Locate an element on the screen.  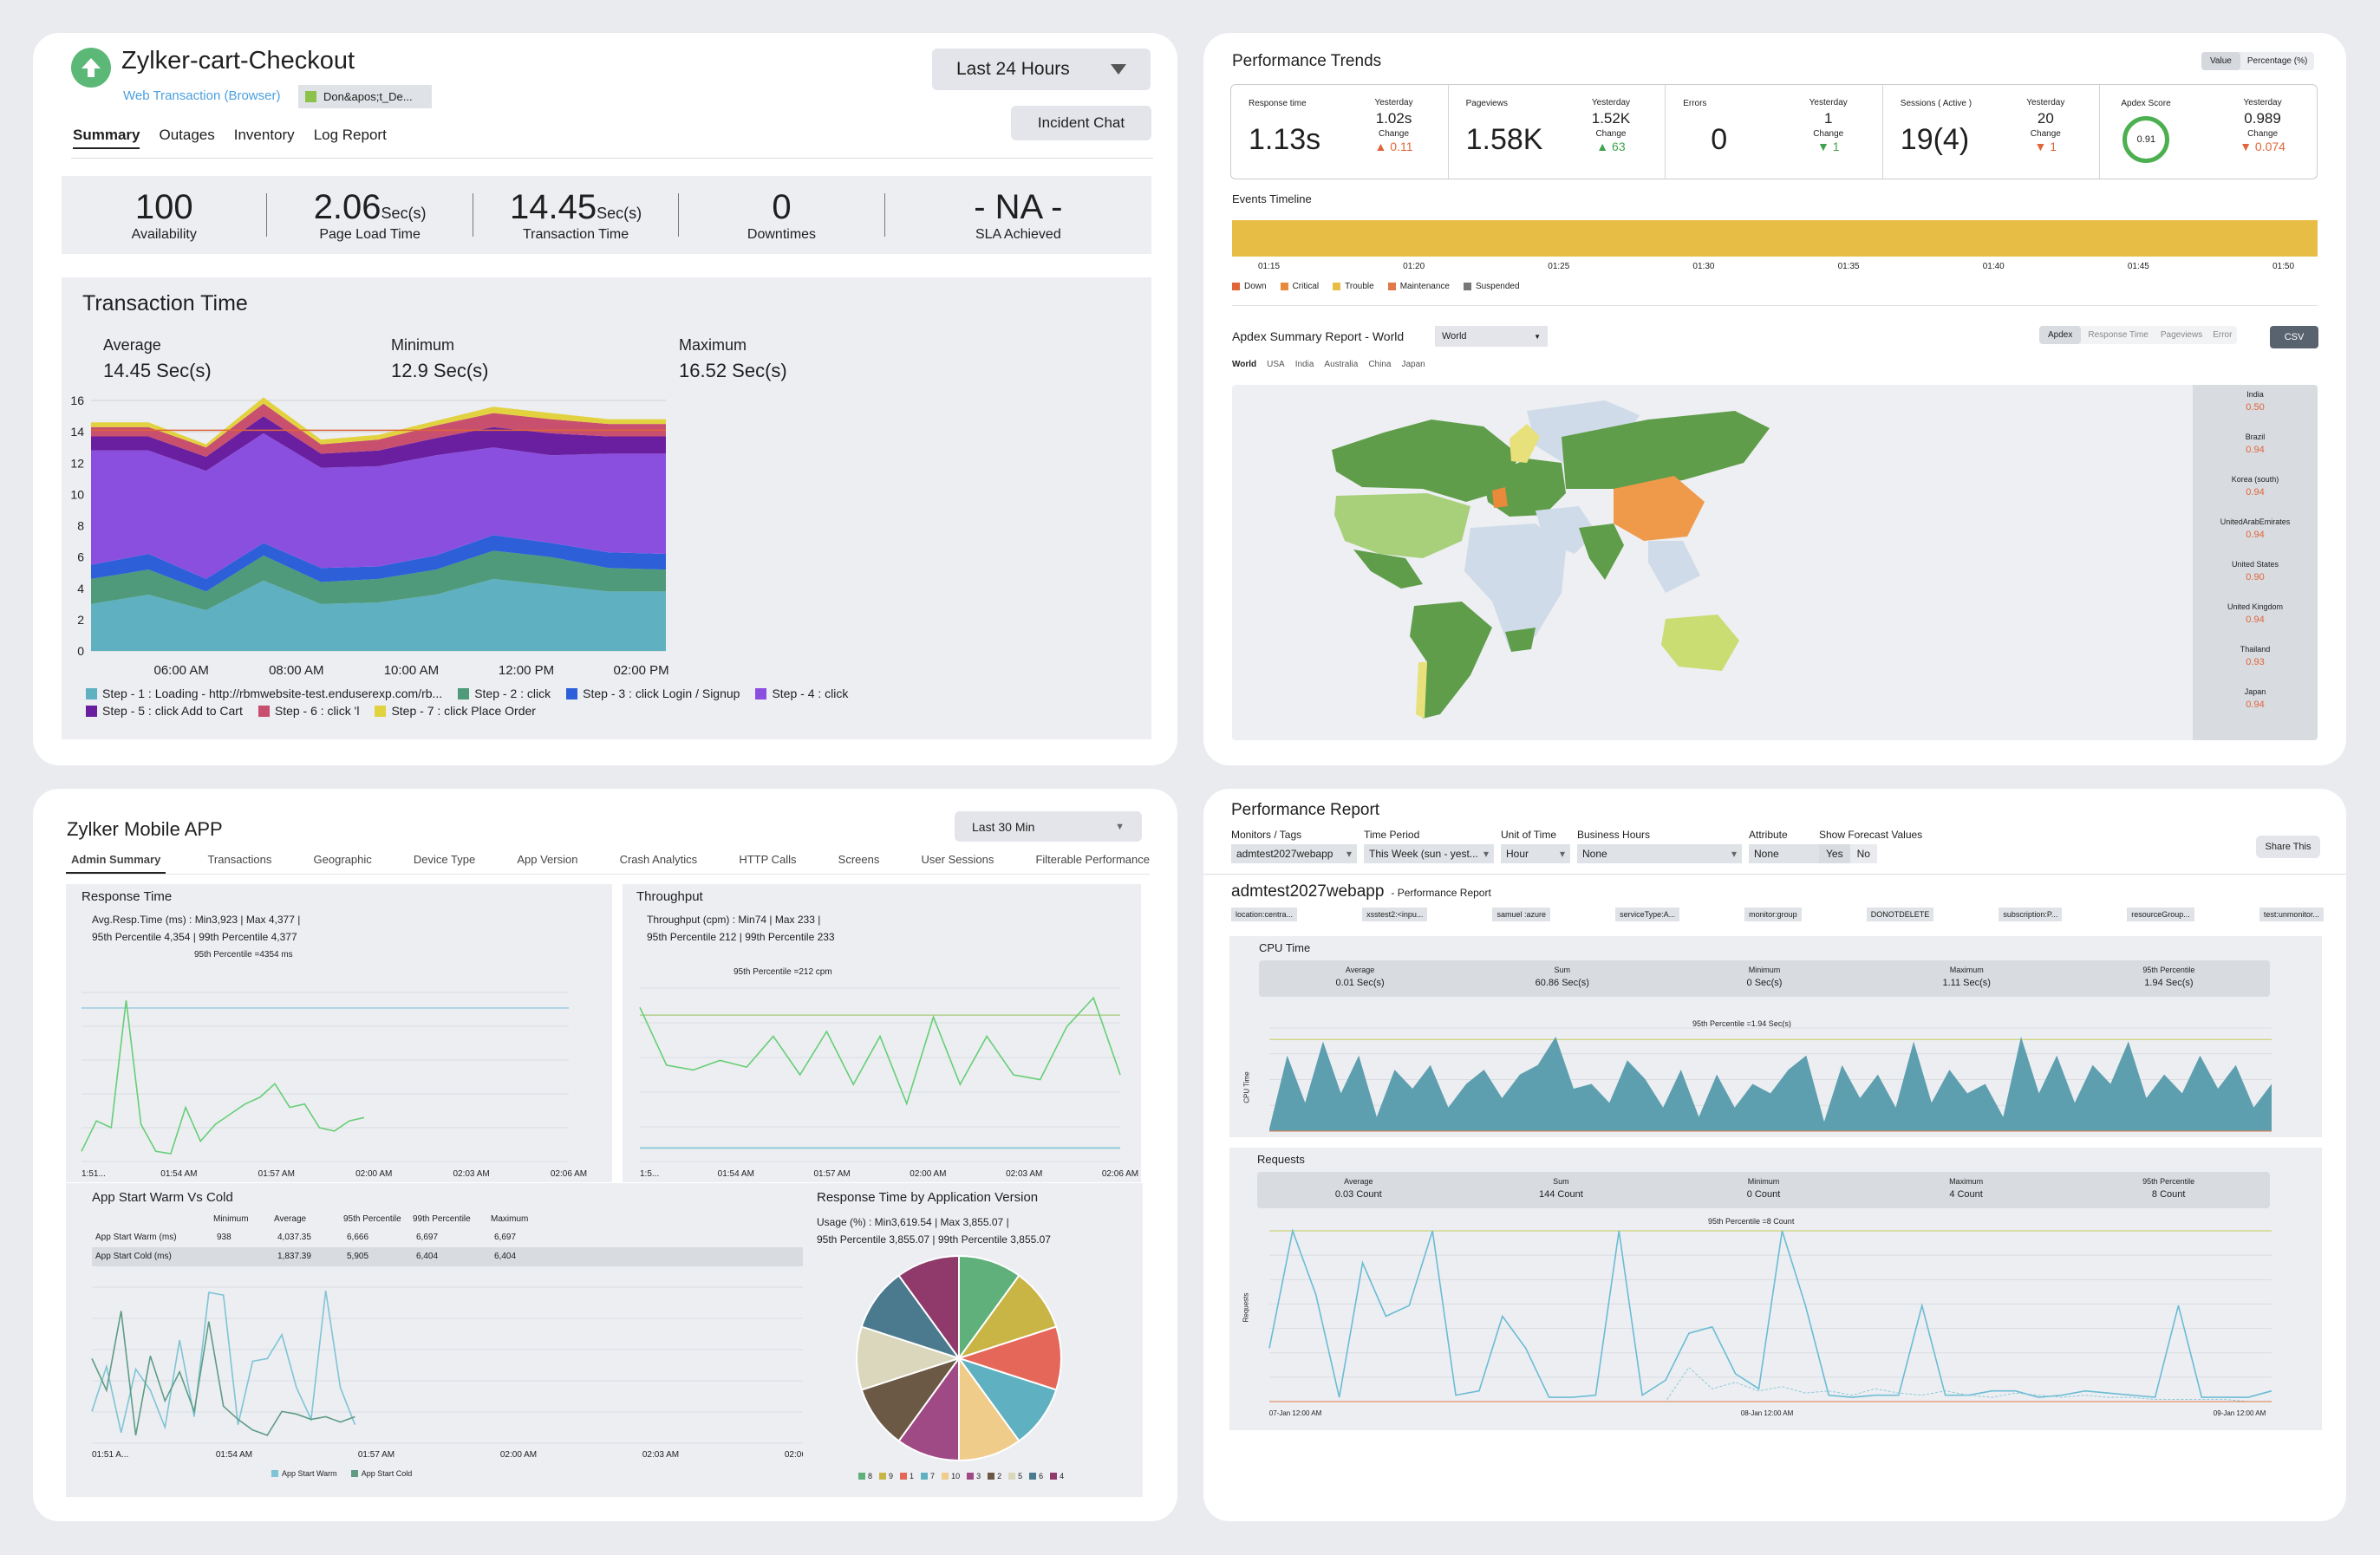
country-name: Brazil is located at coordinates (2255, 437).